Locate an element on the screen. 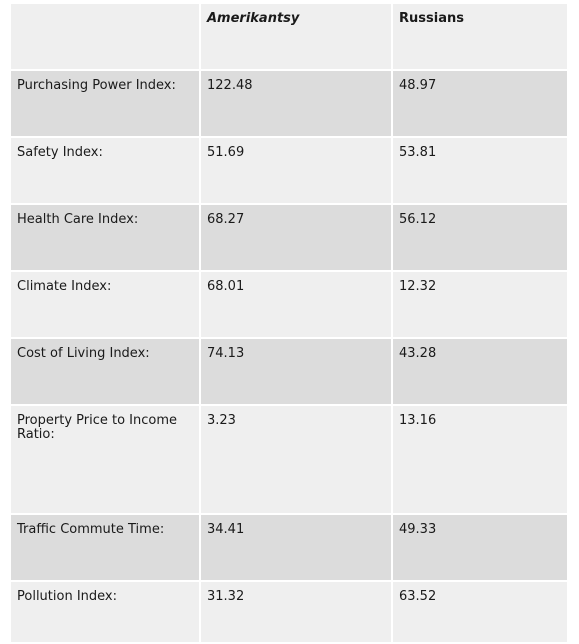 This screenshot has height=644, width=579. row-label: Traffic Commute Time: is located at coordinates (105, 547).